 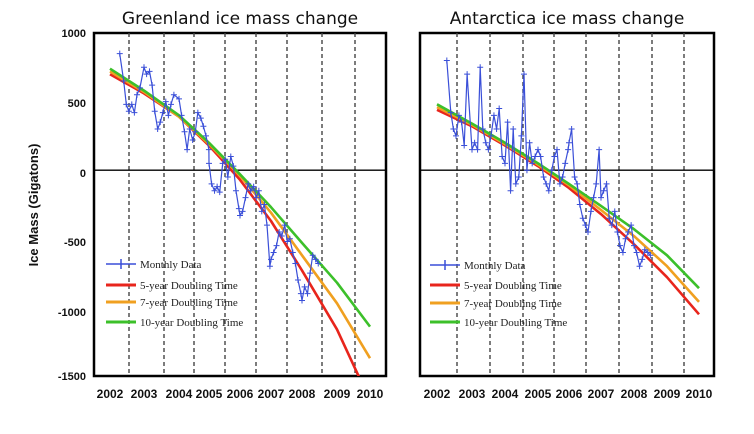 What do you see at coordinates (209, 394) in the screenshot?
I see `x-tick-label: 2005` at bounding box center [209, 394].